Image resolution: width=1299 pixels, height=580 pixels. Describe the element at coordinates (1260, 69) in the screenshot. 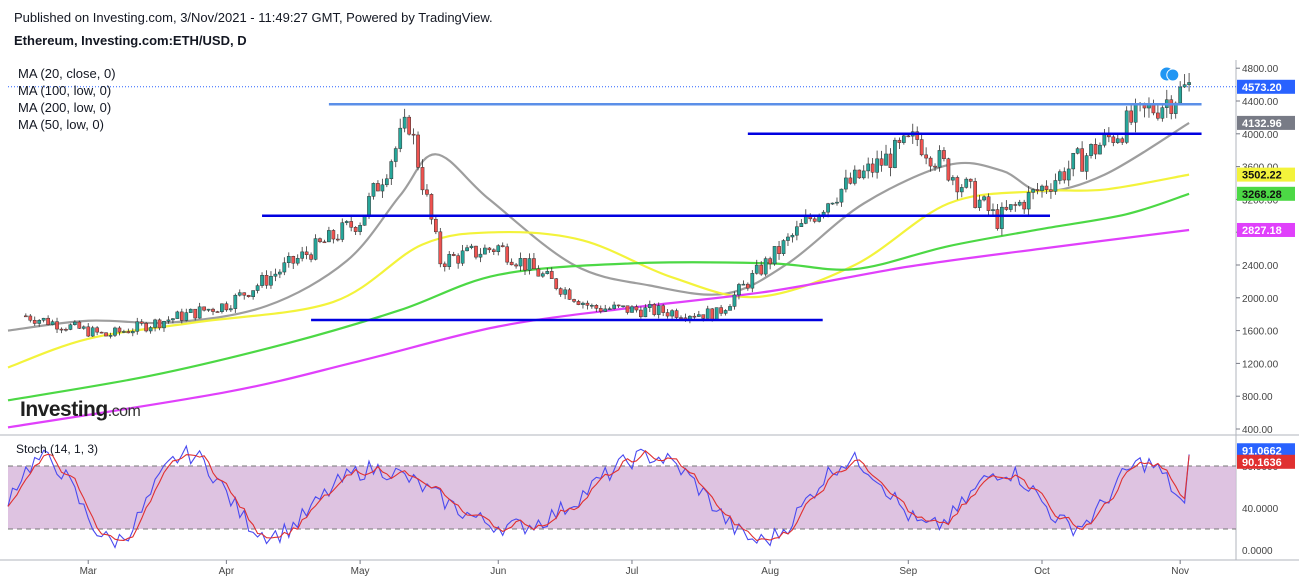

I see `y-tick-label: 4800.00` at that location.